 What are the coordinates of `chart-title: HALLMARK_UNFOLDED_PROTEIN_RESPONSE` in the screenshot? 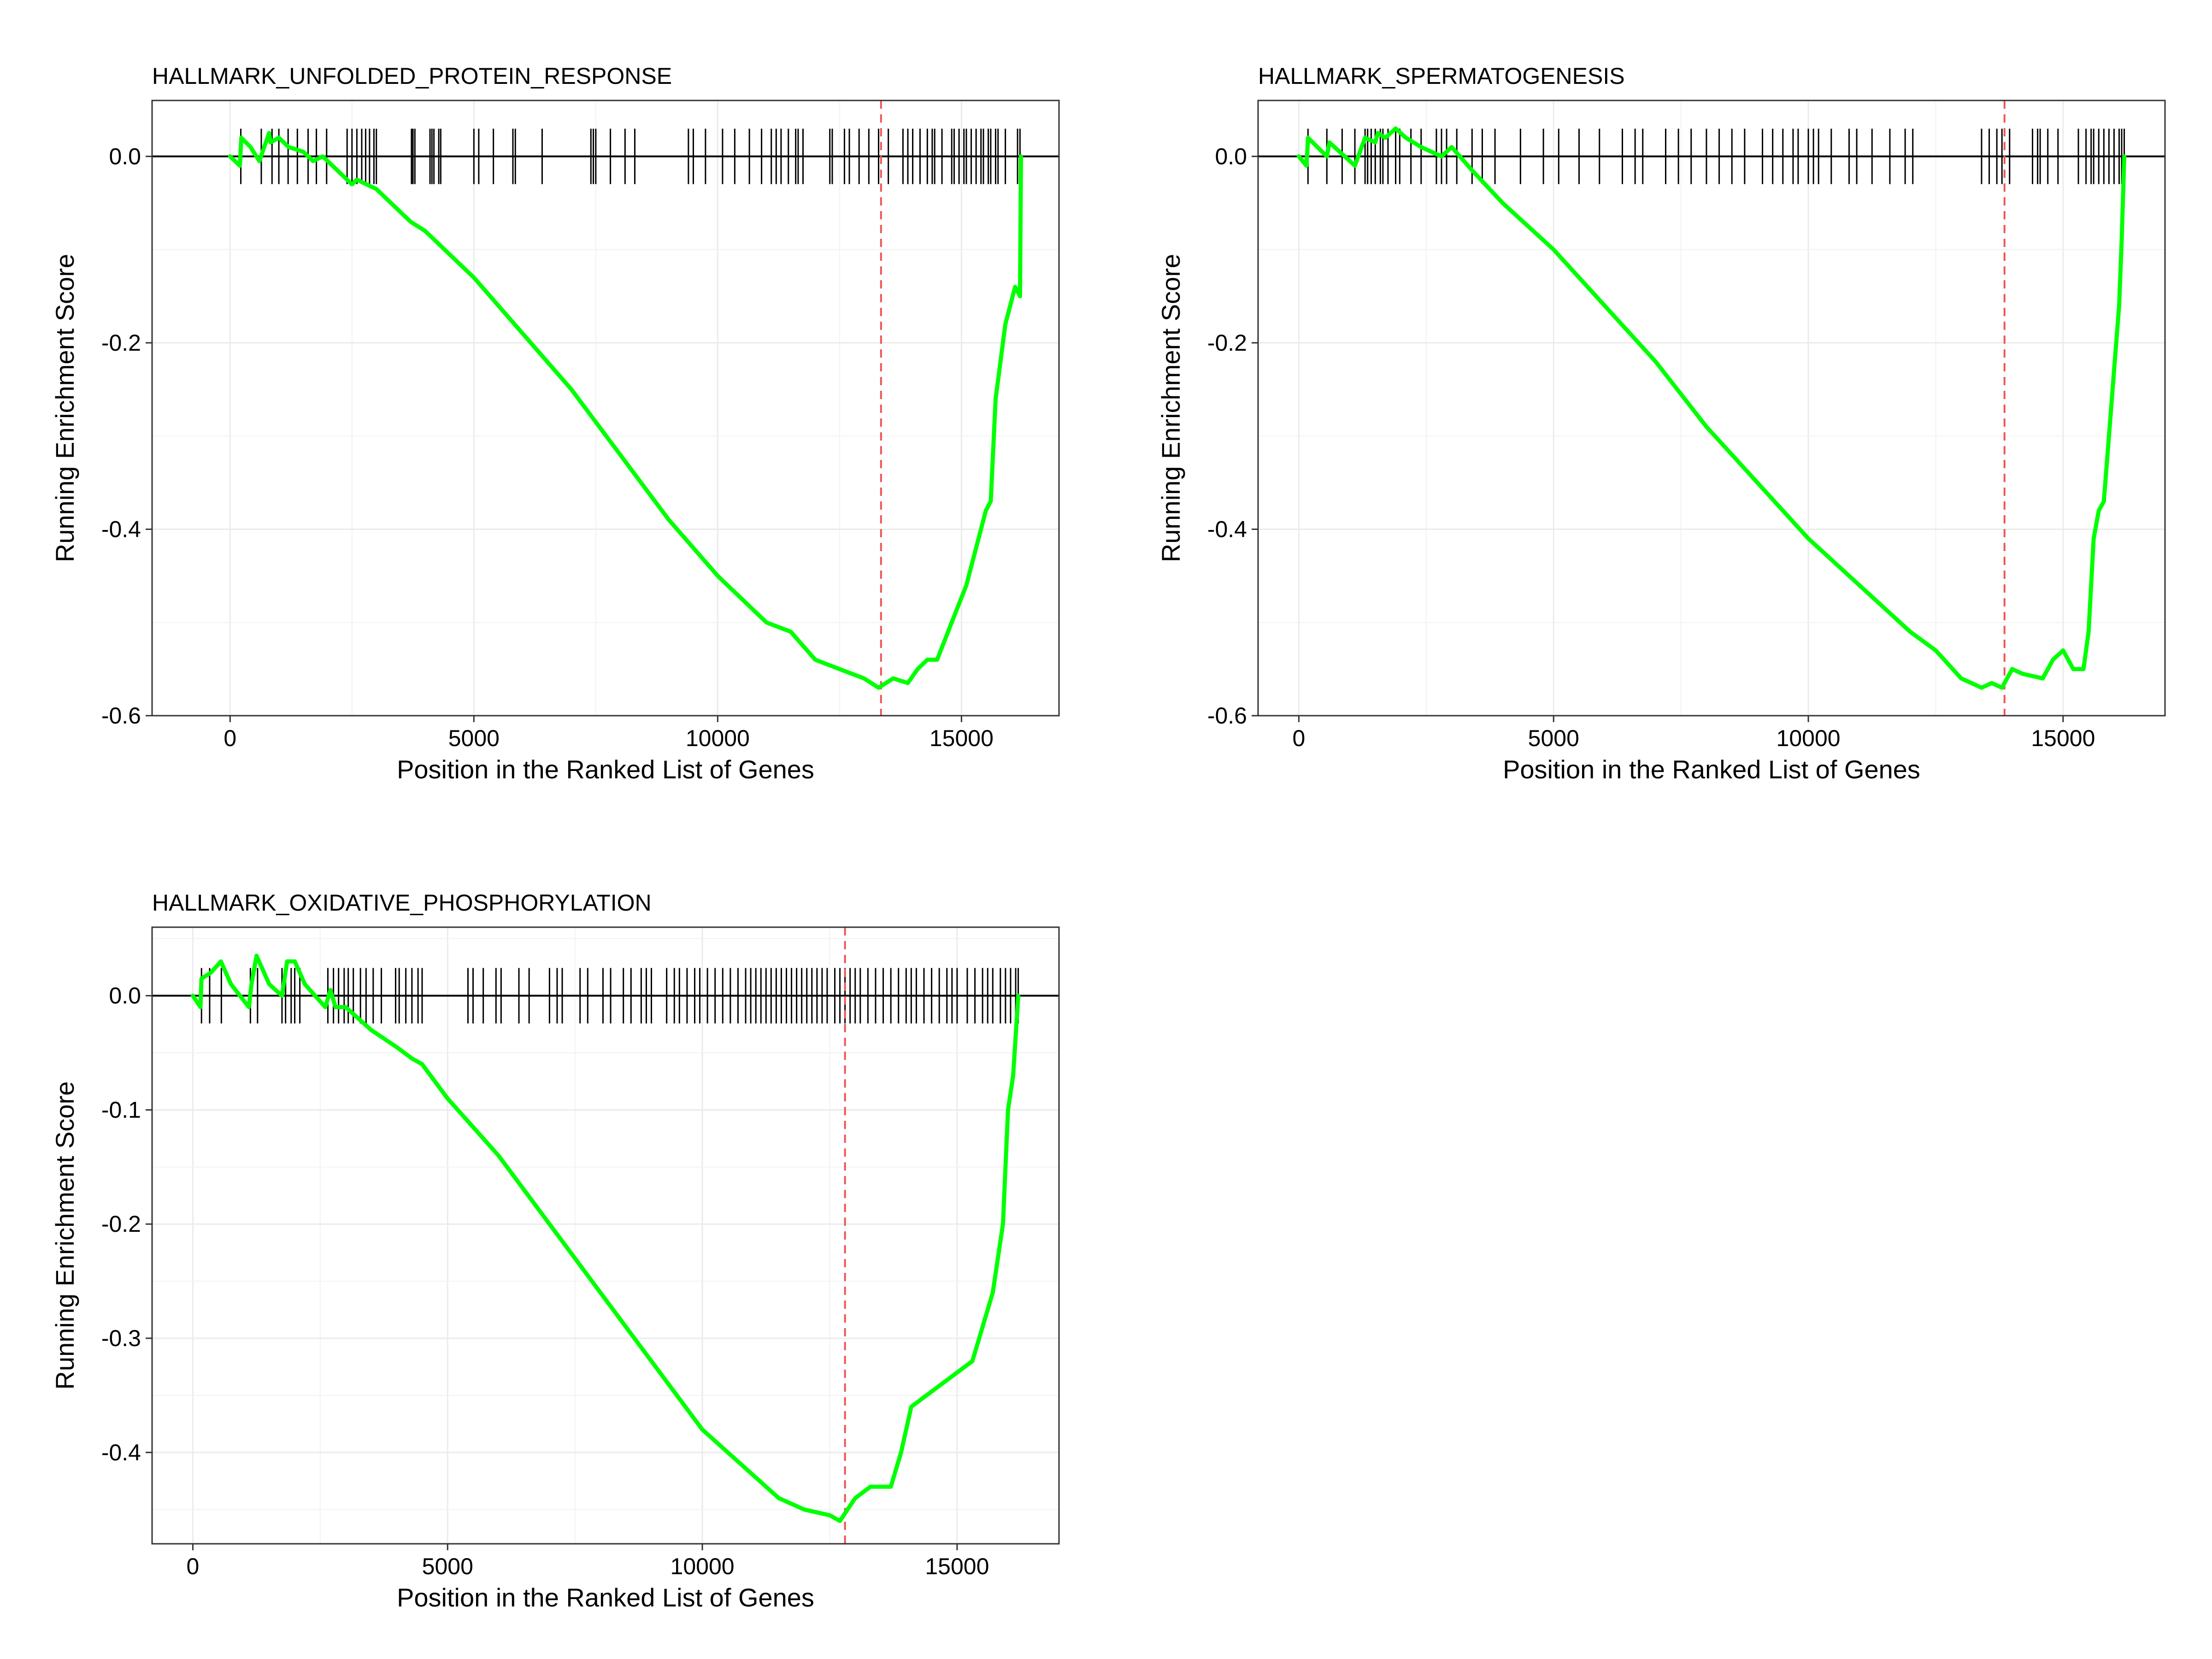 It's located at (412, 76).